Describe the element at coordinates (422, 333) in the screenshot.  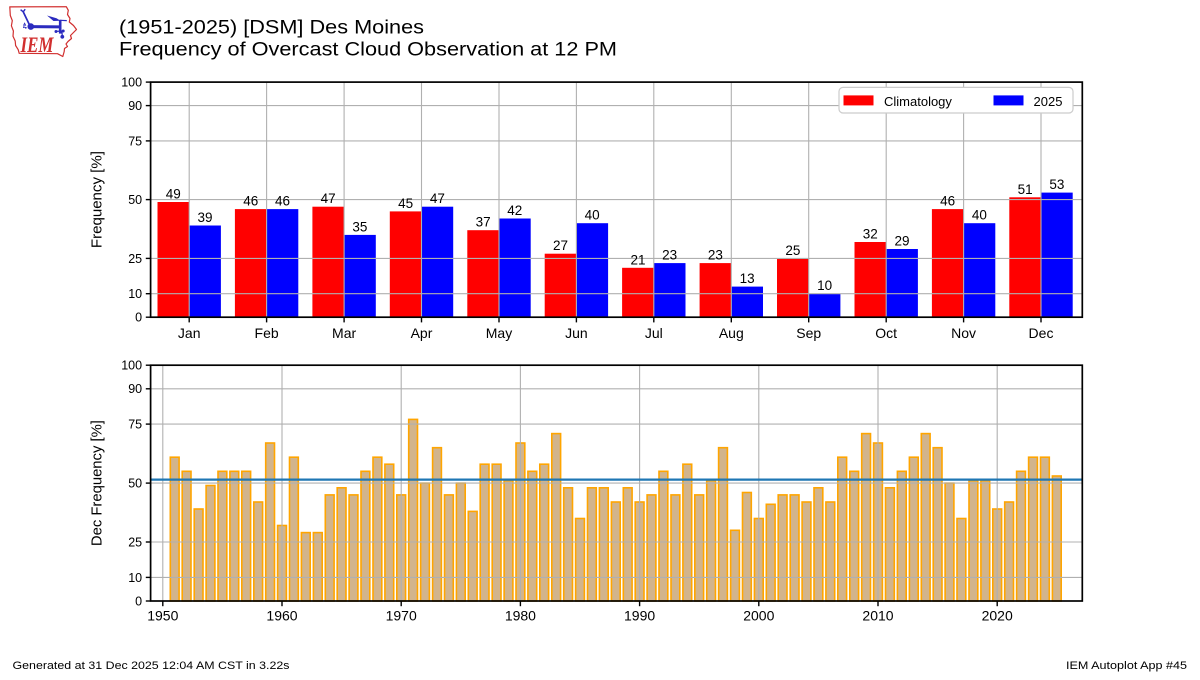
I see `svg-text: Apr` at that location.